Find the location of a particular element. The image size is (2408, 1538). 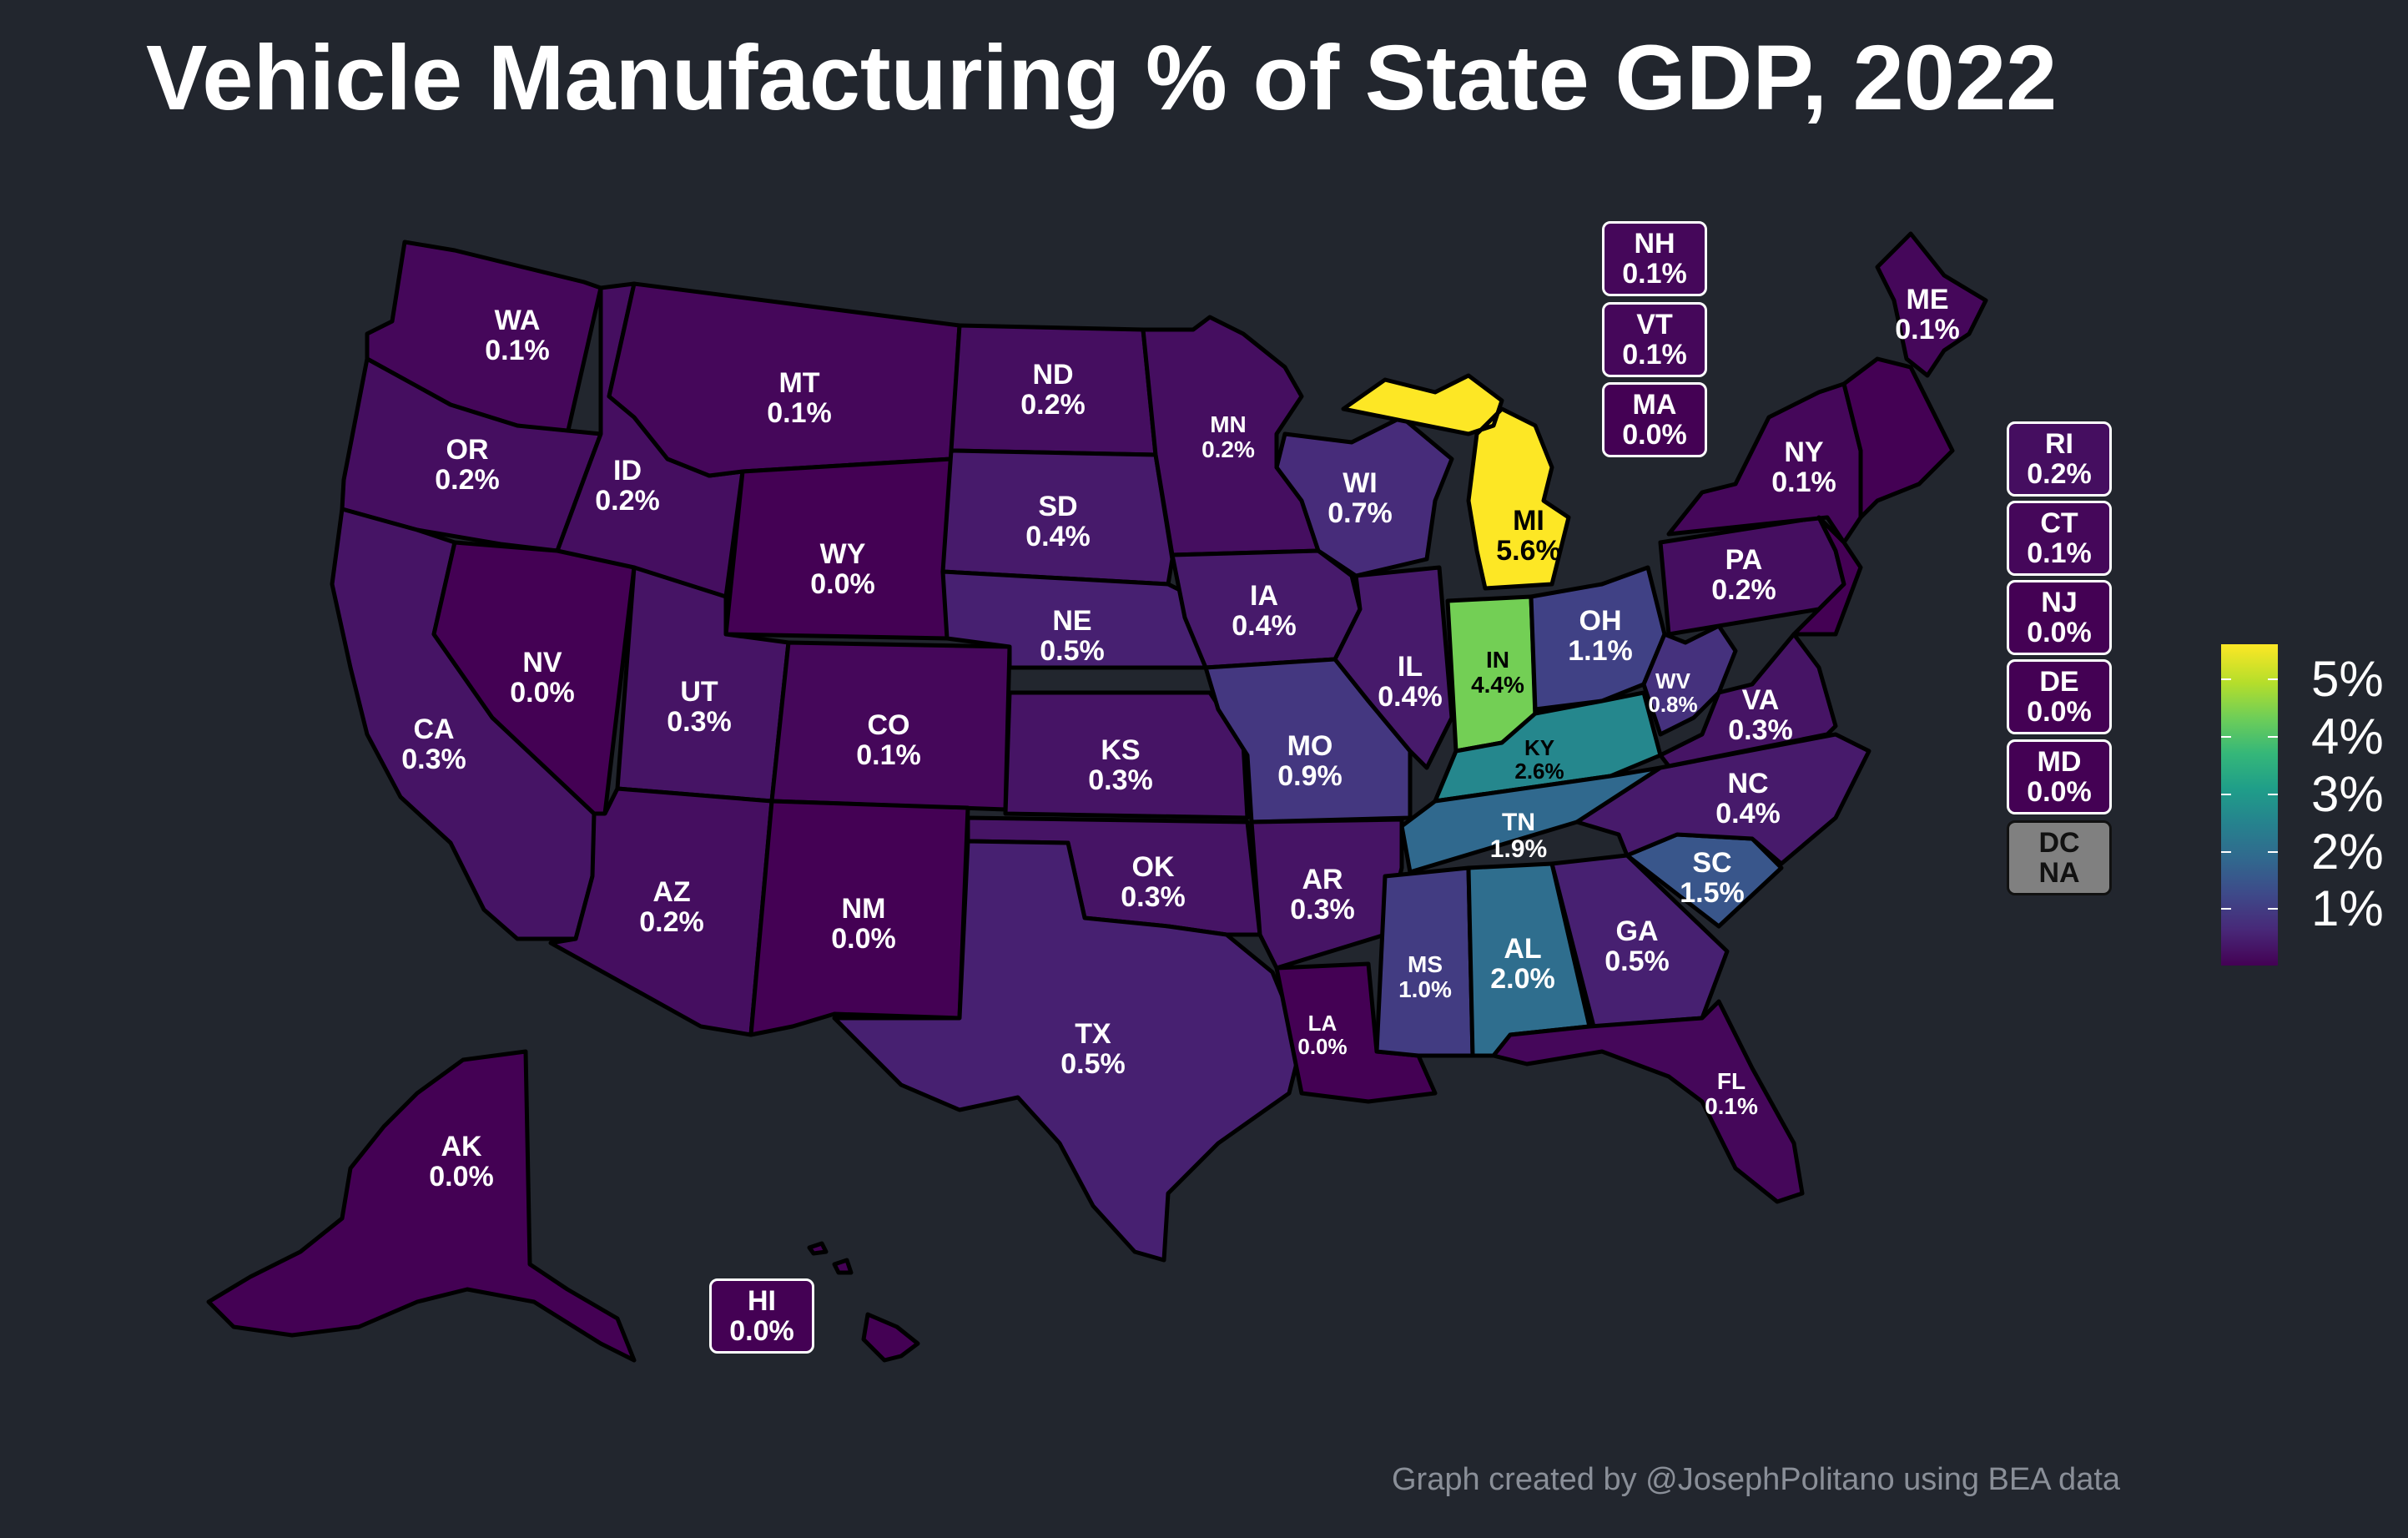

legend-label: 2% is located at coordinates (2347, 851).